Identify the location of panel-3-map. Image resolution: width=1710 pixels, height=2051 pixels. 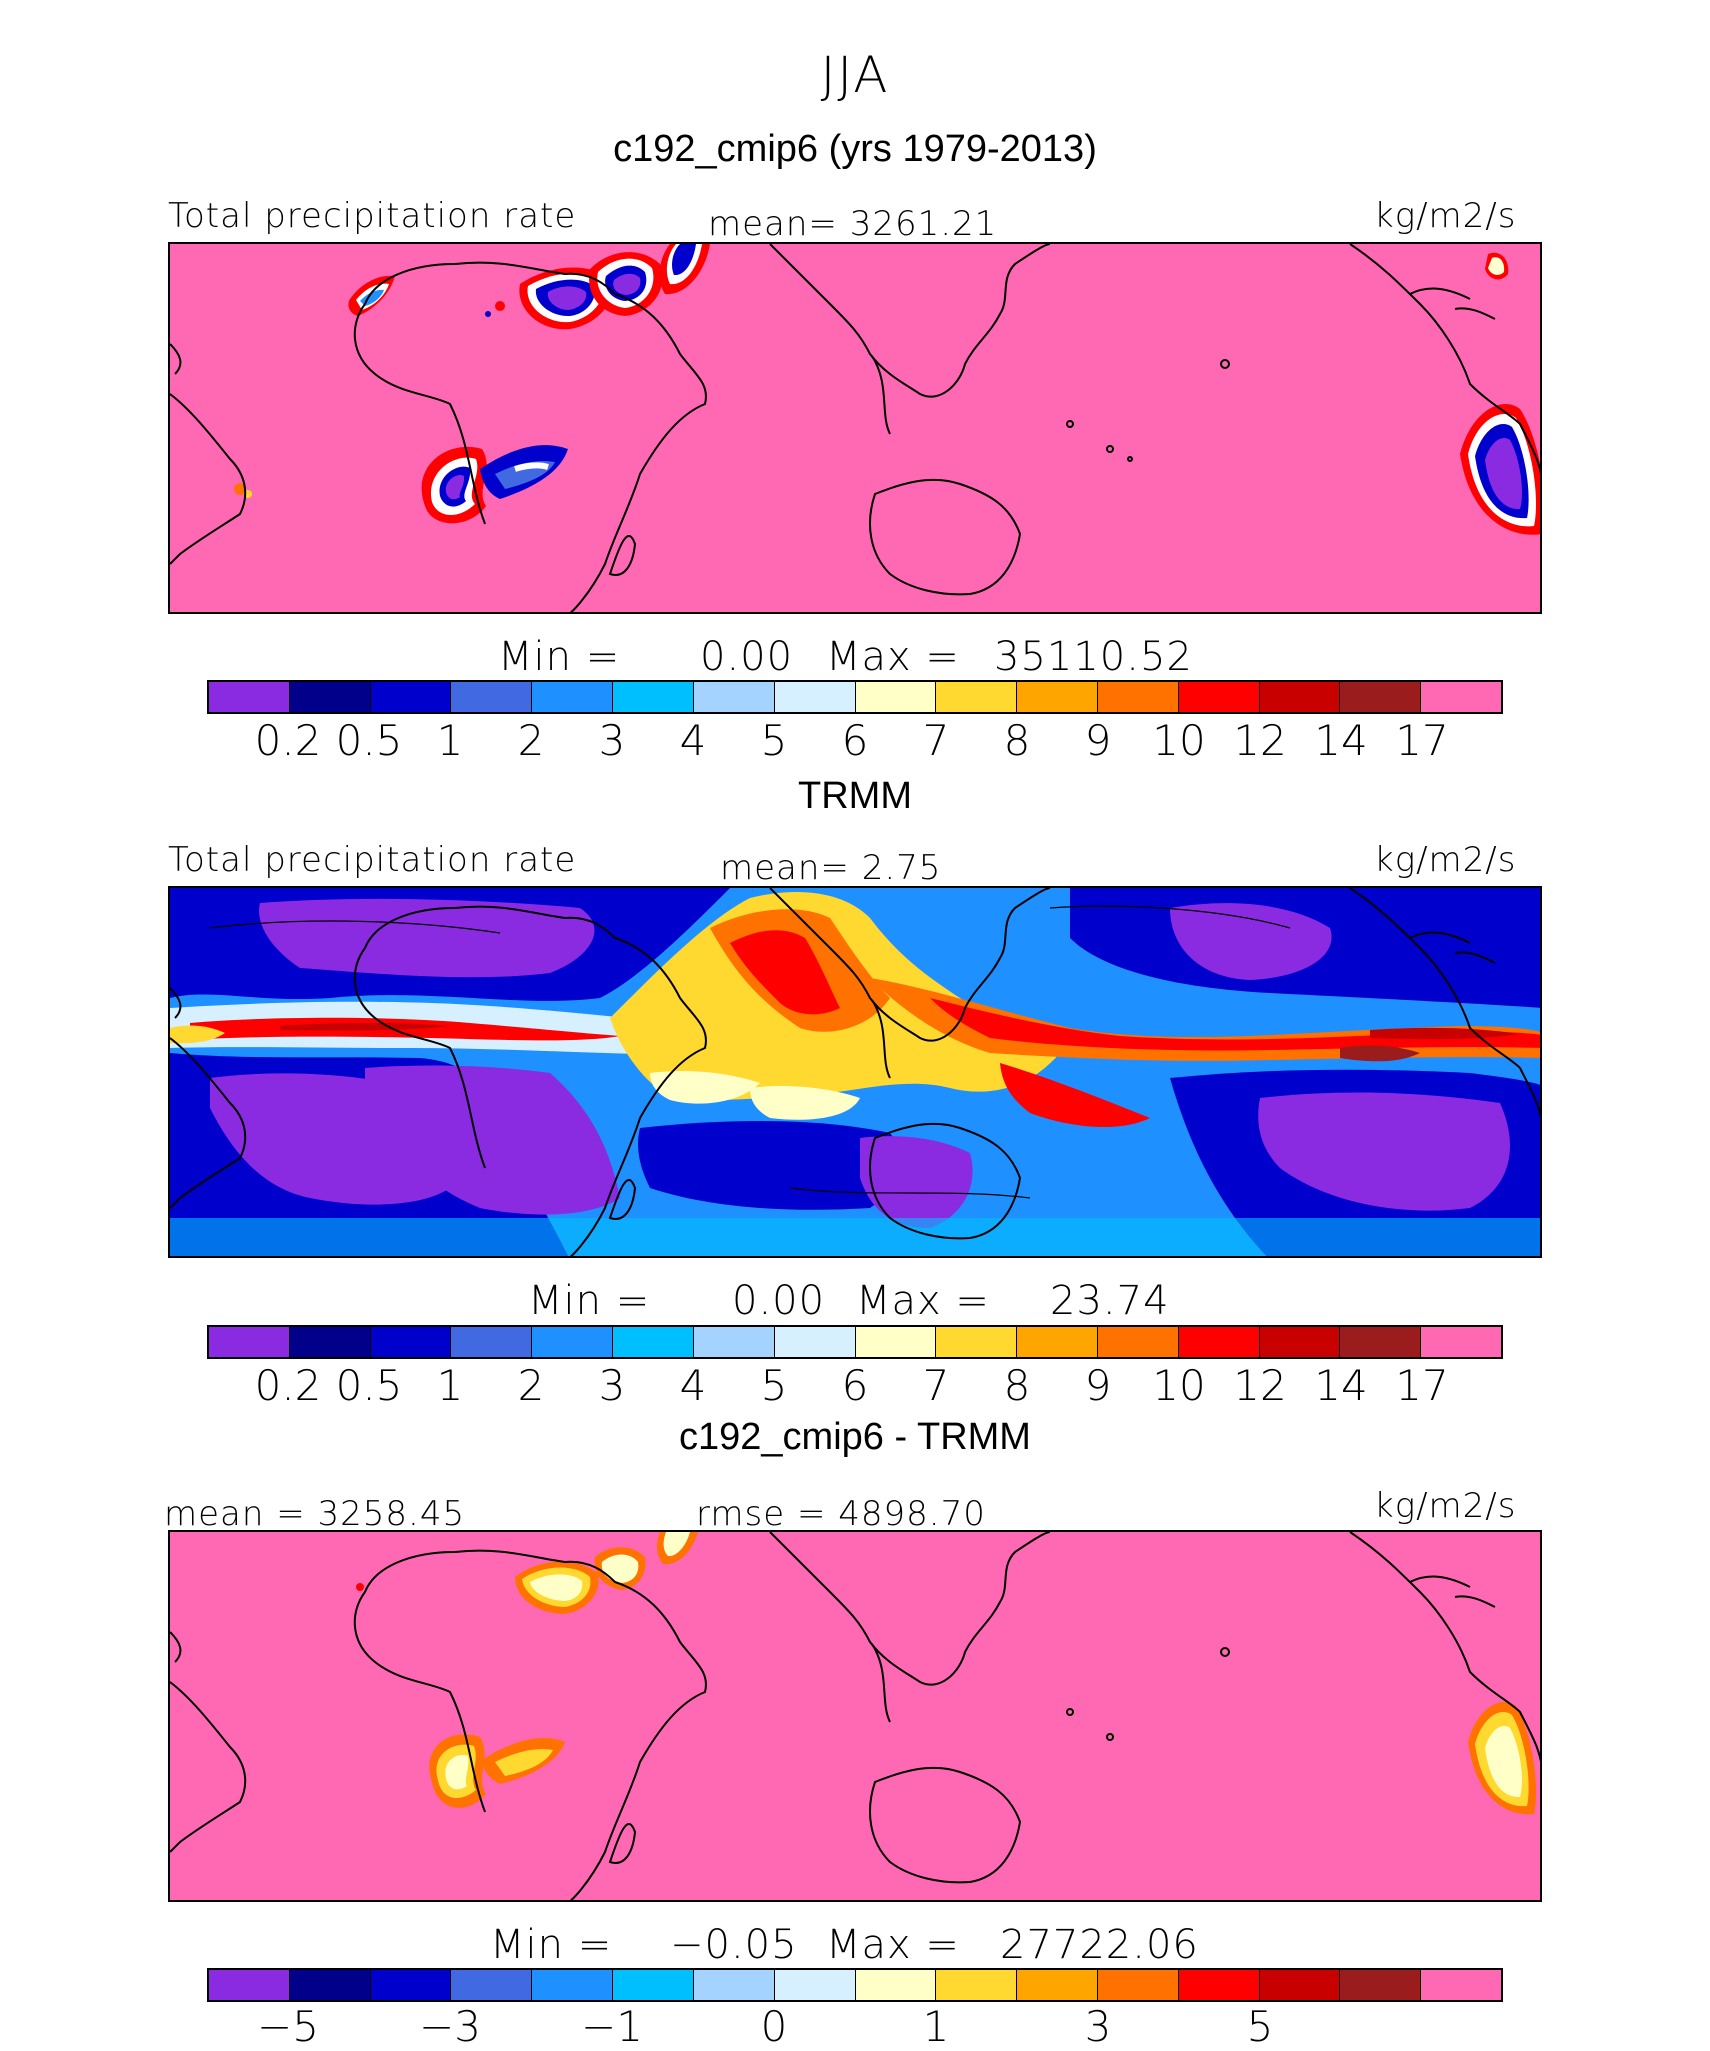
(855, 1716).